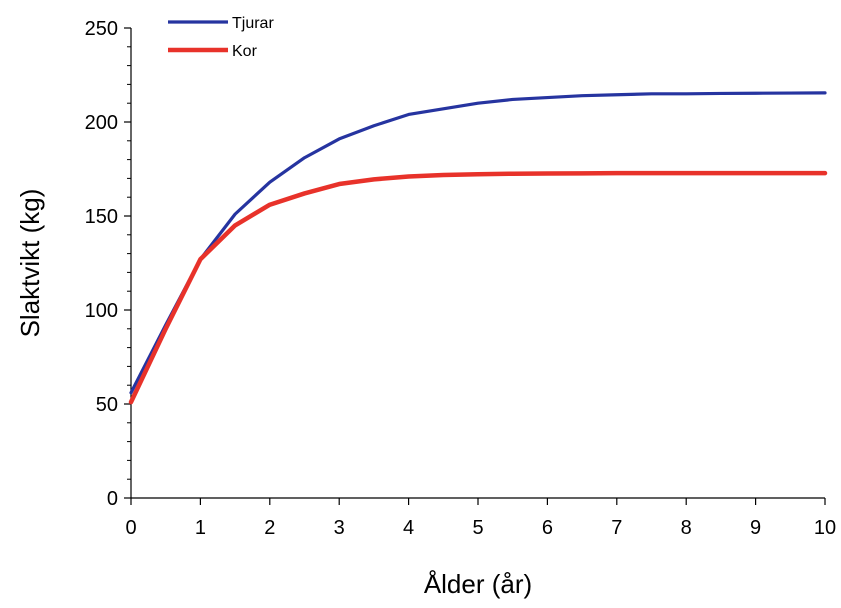 This screenshot has height=608, width=841. Describe the element at coordinates (825, 528) in the screenshot. I see `x-tick-label: 10` at that location.